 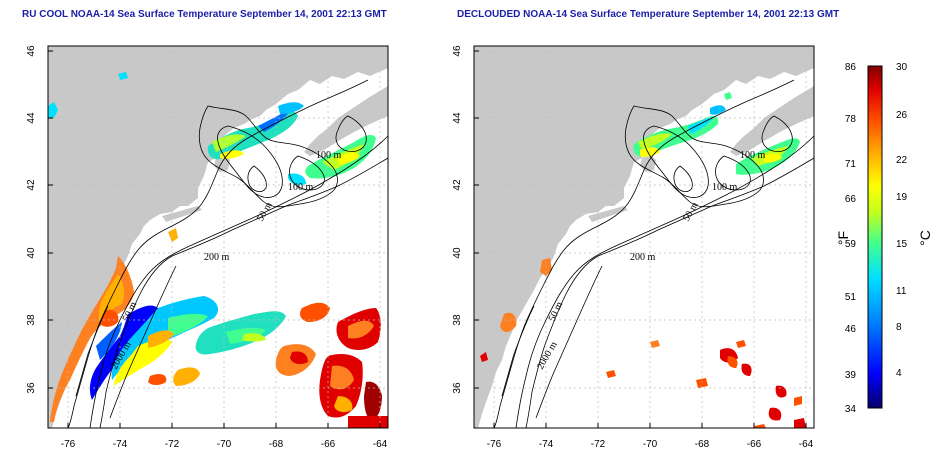 What do you see at coordinates (120, 444) in the screenshot?
I see `left-x-tick: -74` at bounding box center [120, 444].